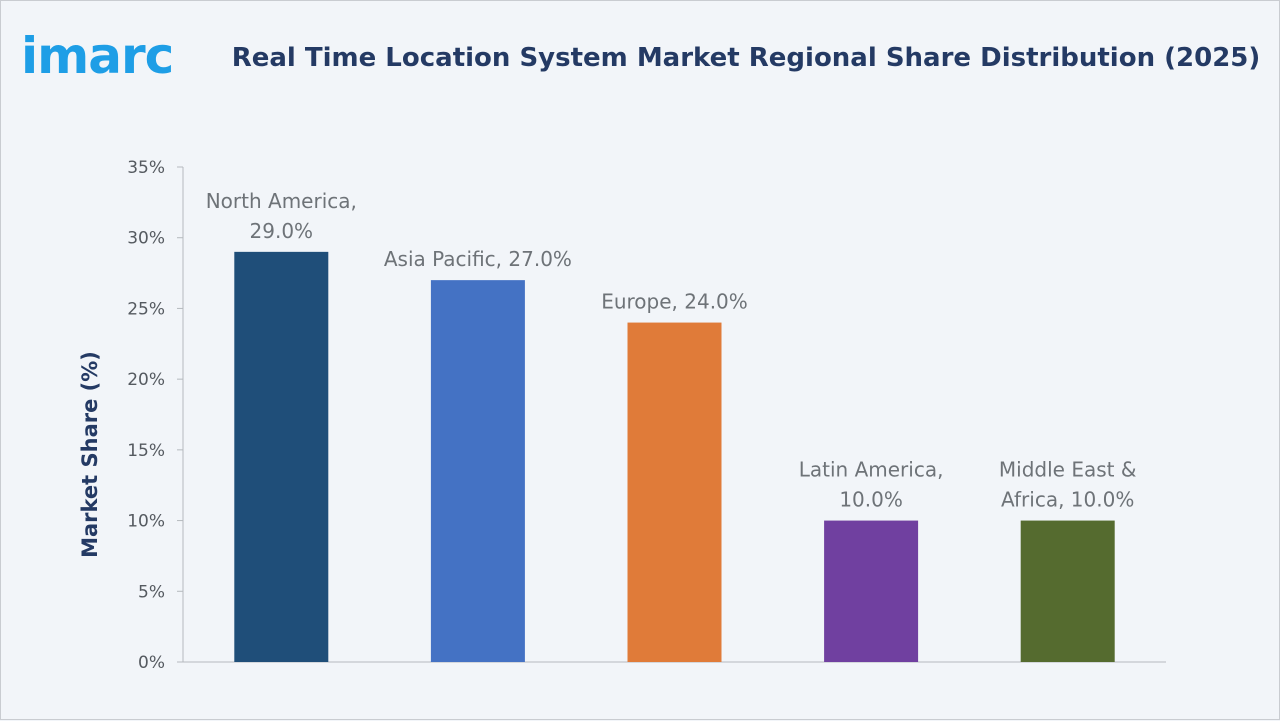  What do you see at coordinates (281, 216) in the screenshot?
I see `data-label: North America, 29.0%` at bounding box center [281, 216].